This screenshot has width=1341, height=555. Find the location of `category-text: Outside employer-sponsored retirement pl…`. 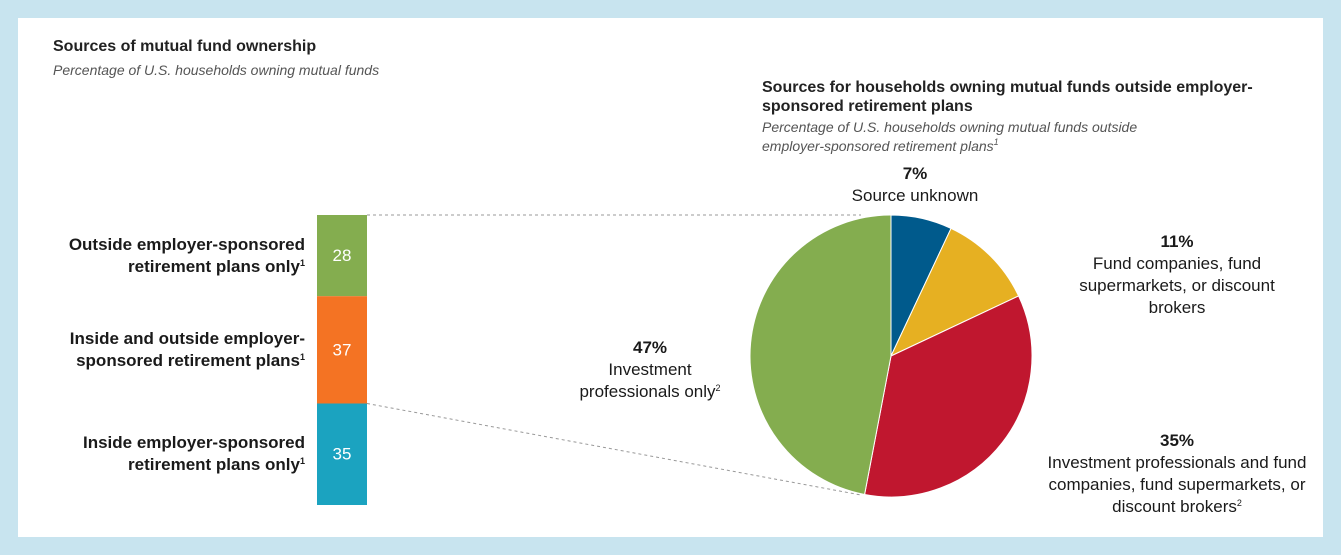

category-text: Outside employer-sponsored retirement pl… is located at coordinates (186, 255).